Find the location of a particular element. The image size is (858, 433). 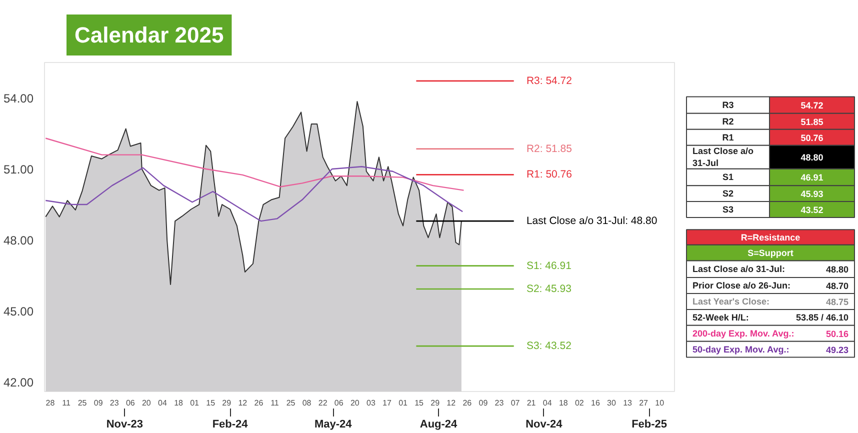

text: S1 is located at coordinates (728, 177).